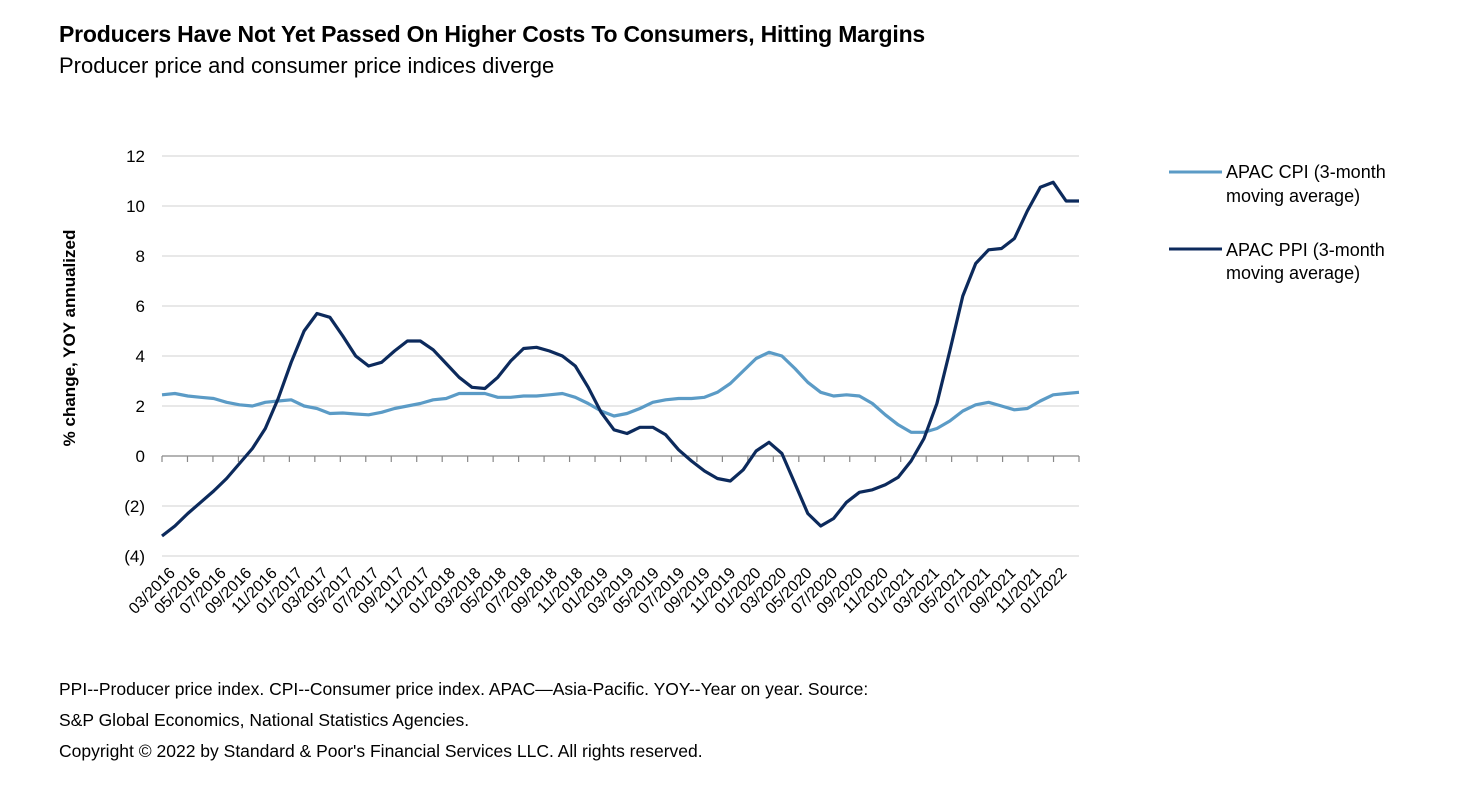 This screenshot has width=1472, height=792. I want to click on y-tick-label: 2, so click(140, 406).